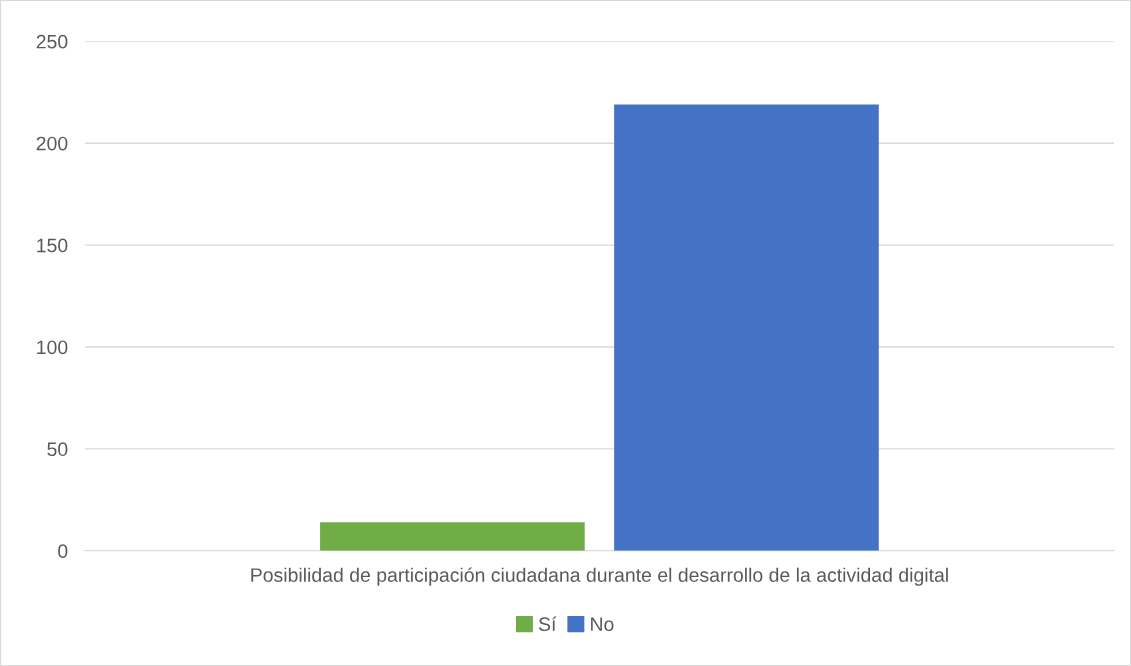  I want to click on y-tick-label: 50, so click(57, 449).